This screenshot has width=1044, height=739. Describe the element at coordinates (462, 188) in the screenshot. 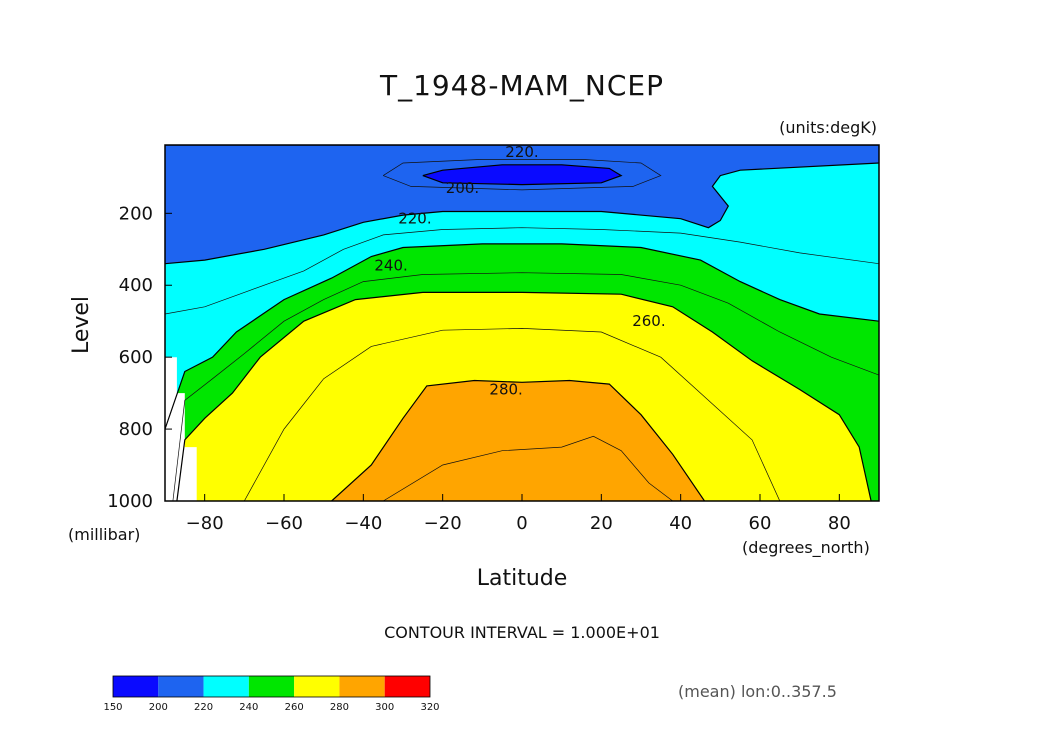

I see `contour-label: 200.` at that location.